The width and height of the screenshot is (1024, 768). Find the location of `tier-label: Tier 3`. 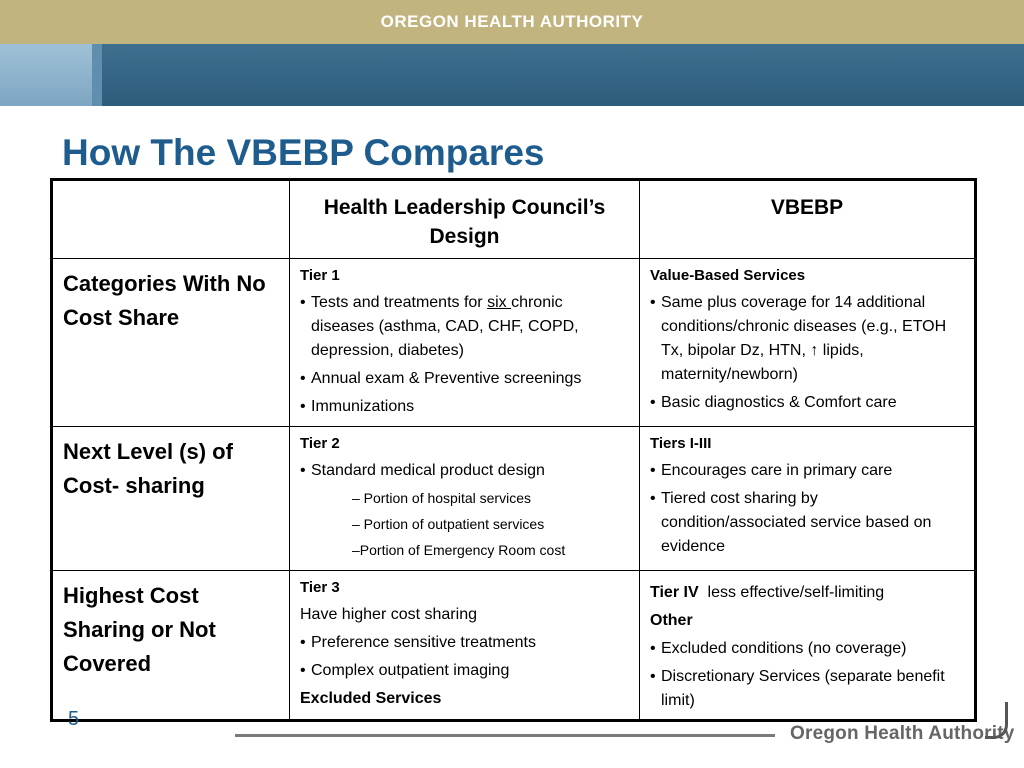

tier-label: Tier 3 is located at coordinates (320, 587).